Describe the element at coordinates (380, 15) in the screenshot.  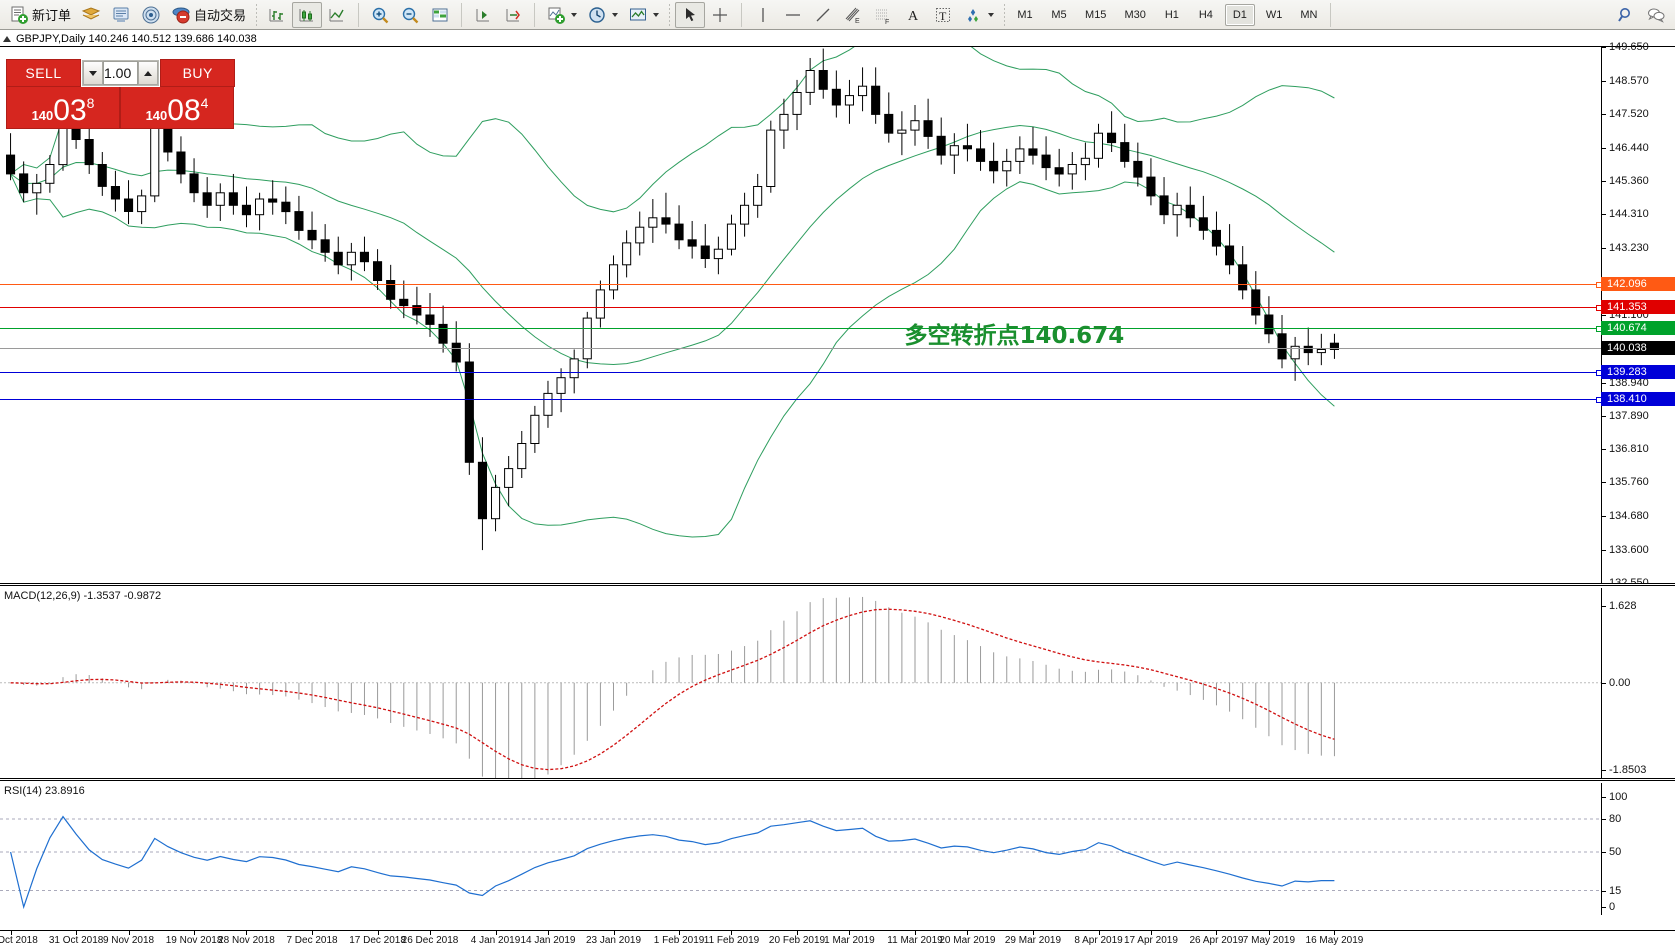
I see `zoom-in-button` at that location.